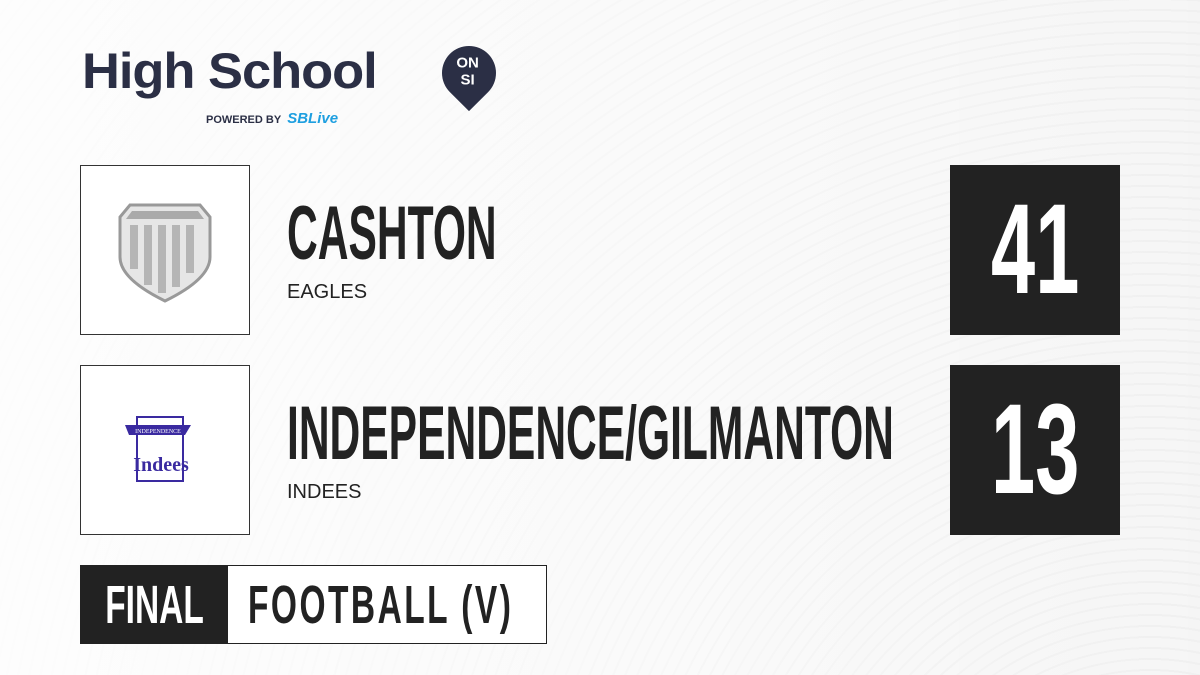 This screenshot has width=1200, height=675. What do you see at coordinates (165, 253) in the screenshot?
I see `shield-icon` at bounding box center [165, 253].